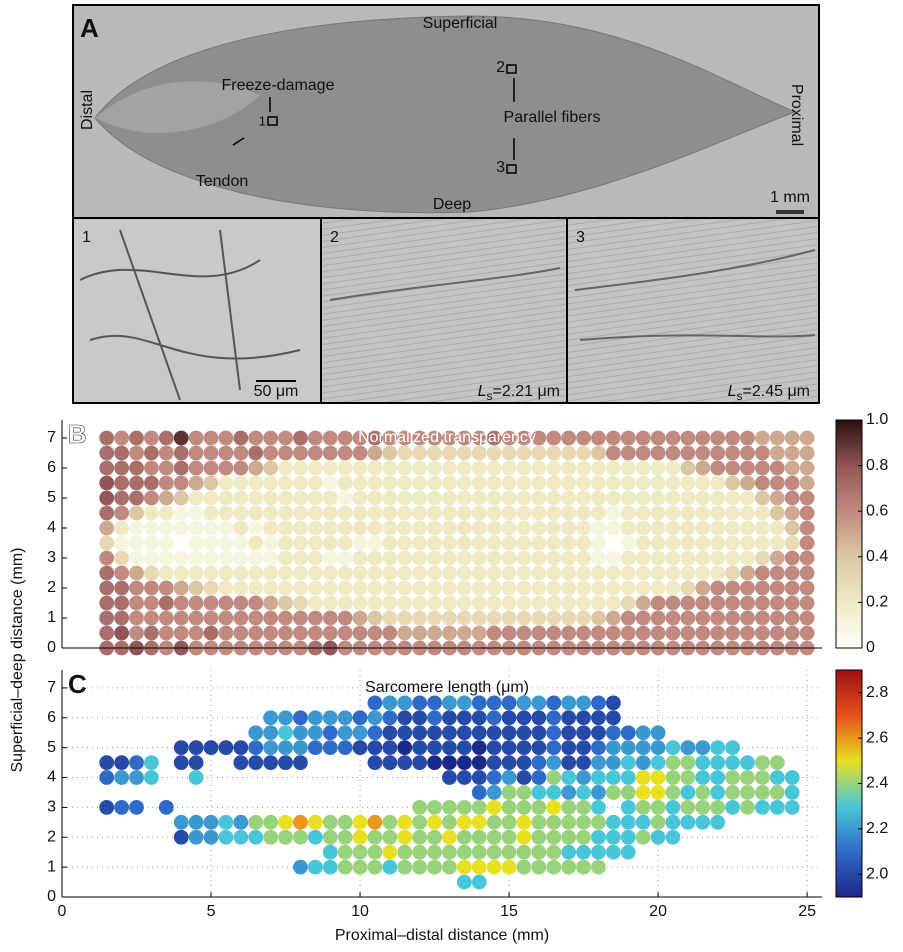 This screenshot has width=903, height=952. Describe the element at coordinates (870, 647) in the screenshot. I see `colorbar-label: 0` at that location.